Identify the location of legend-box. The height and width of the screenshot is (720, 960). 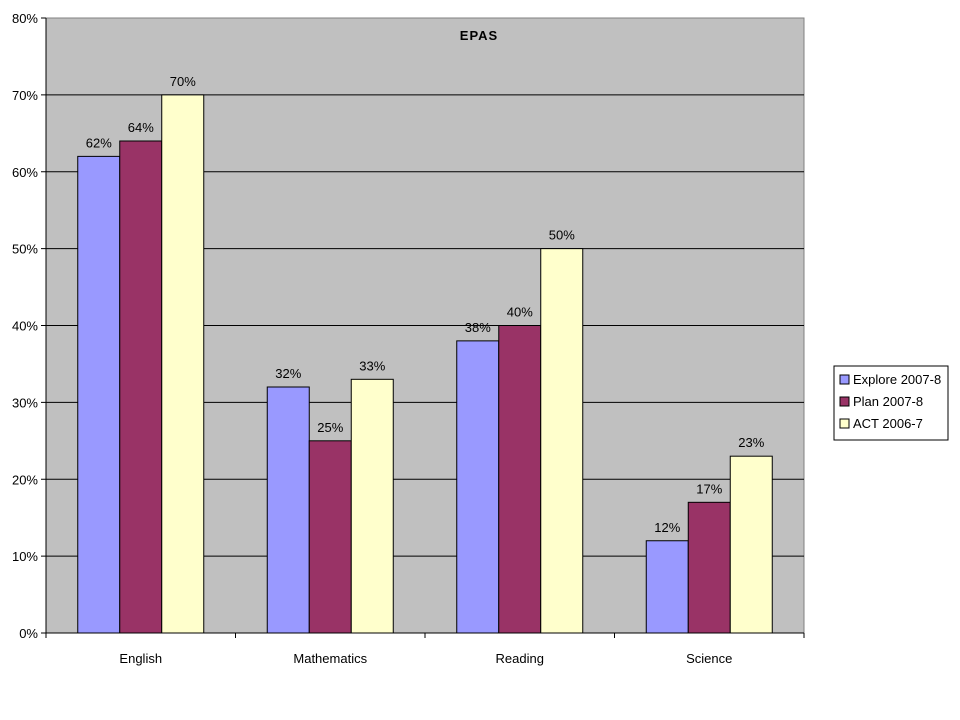
(891, 403).